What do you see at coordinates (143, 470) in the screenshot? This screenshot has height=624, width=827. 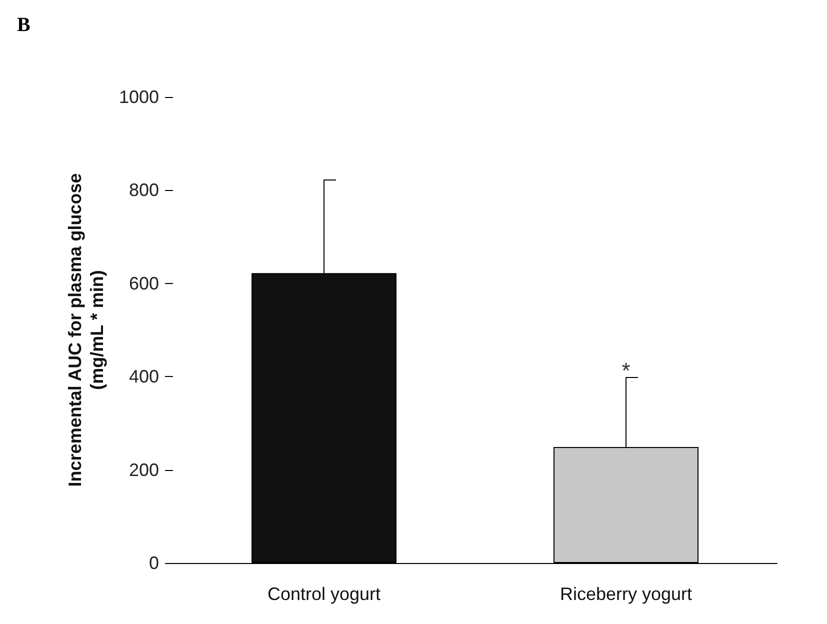 I see `y-tick-label: 200` at bounding box center [143, 470].